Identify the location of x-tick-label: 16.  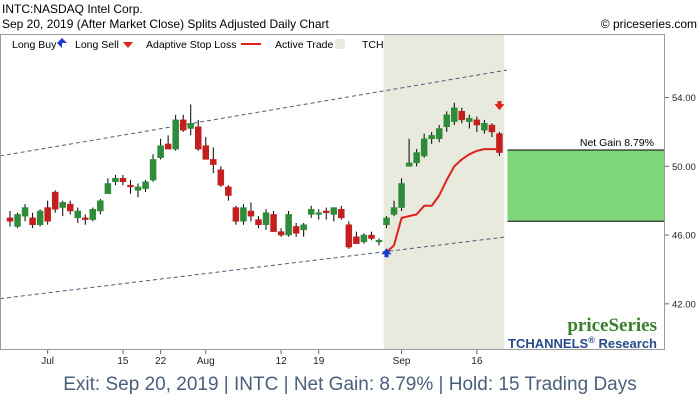
(477, 361).